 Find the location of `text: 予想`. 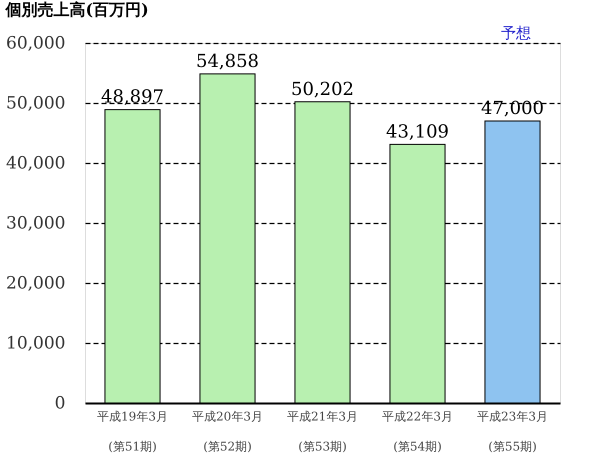

text: 予想 is located at coordinates (516, 33).